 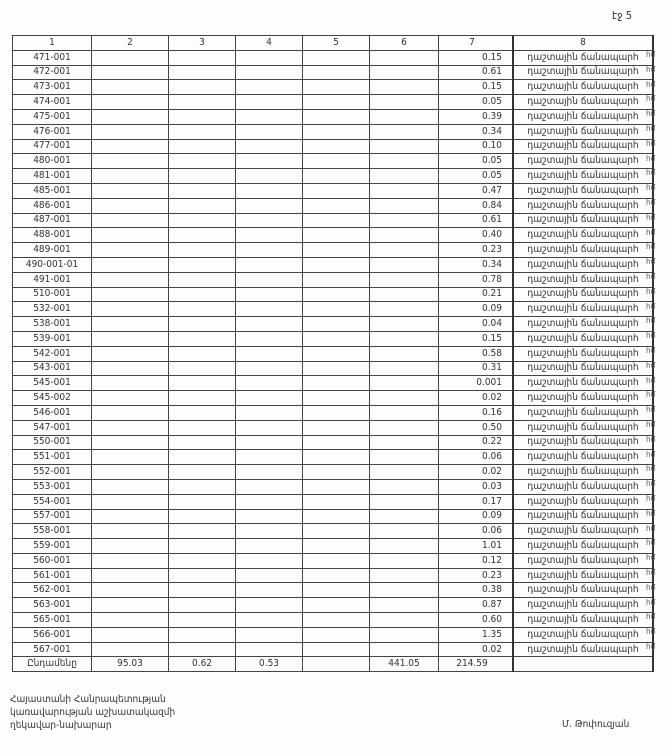 I want to click on cell-c7: 0.001, so click(x=476, y=383).